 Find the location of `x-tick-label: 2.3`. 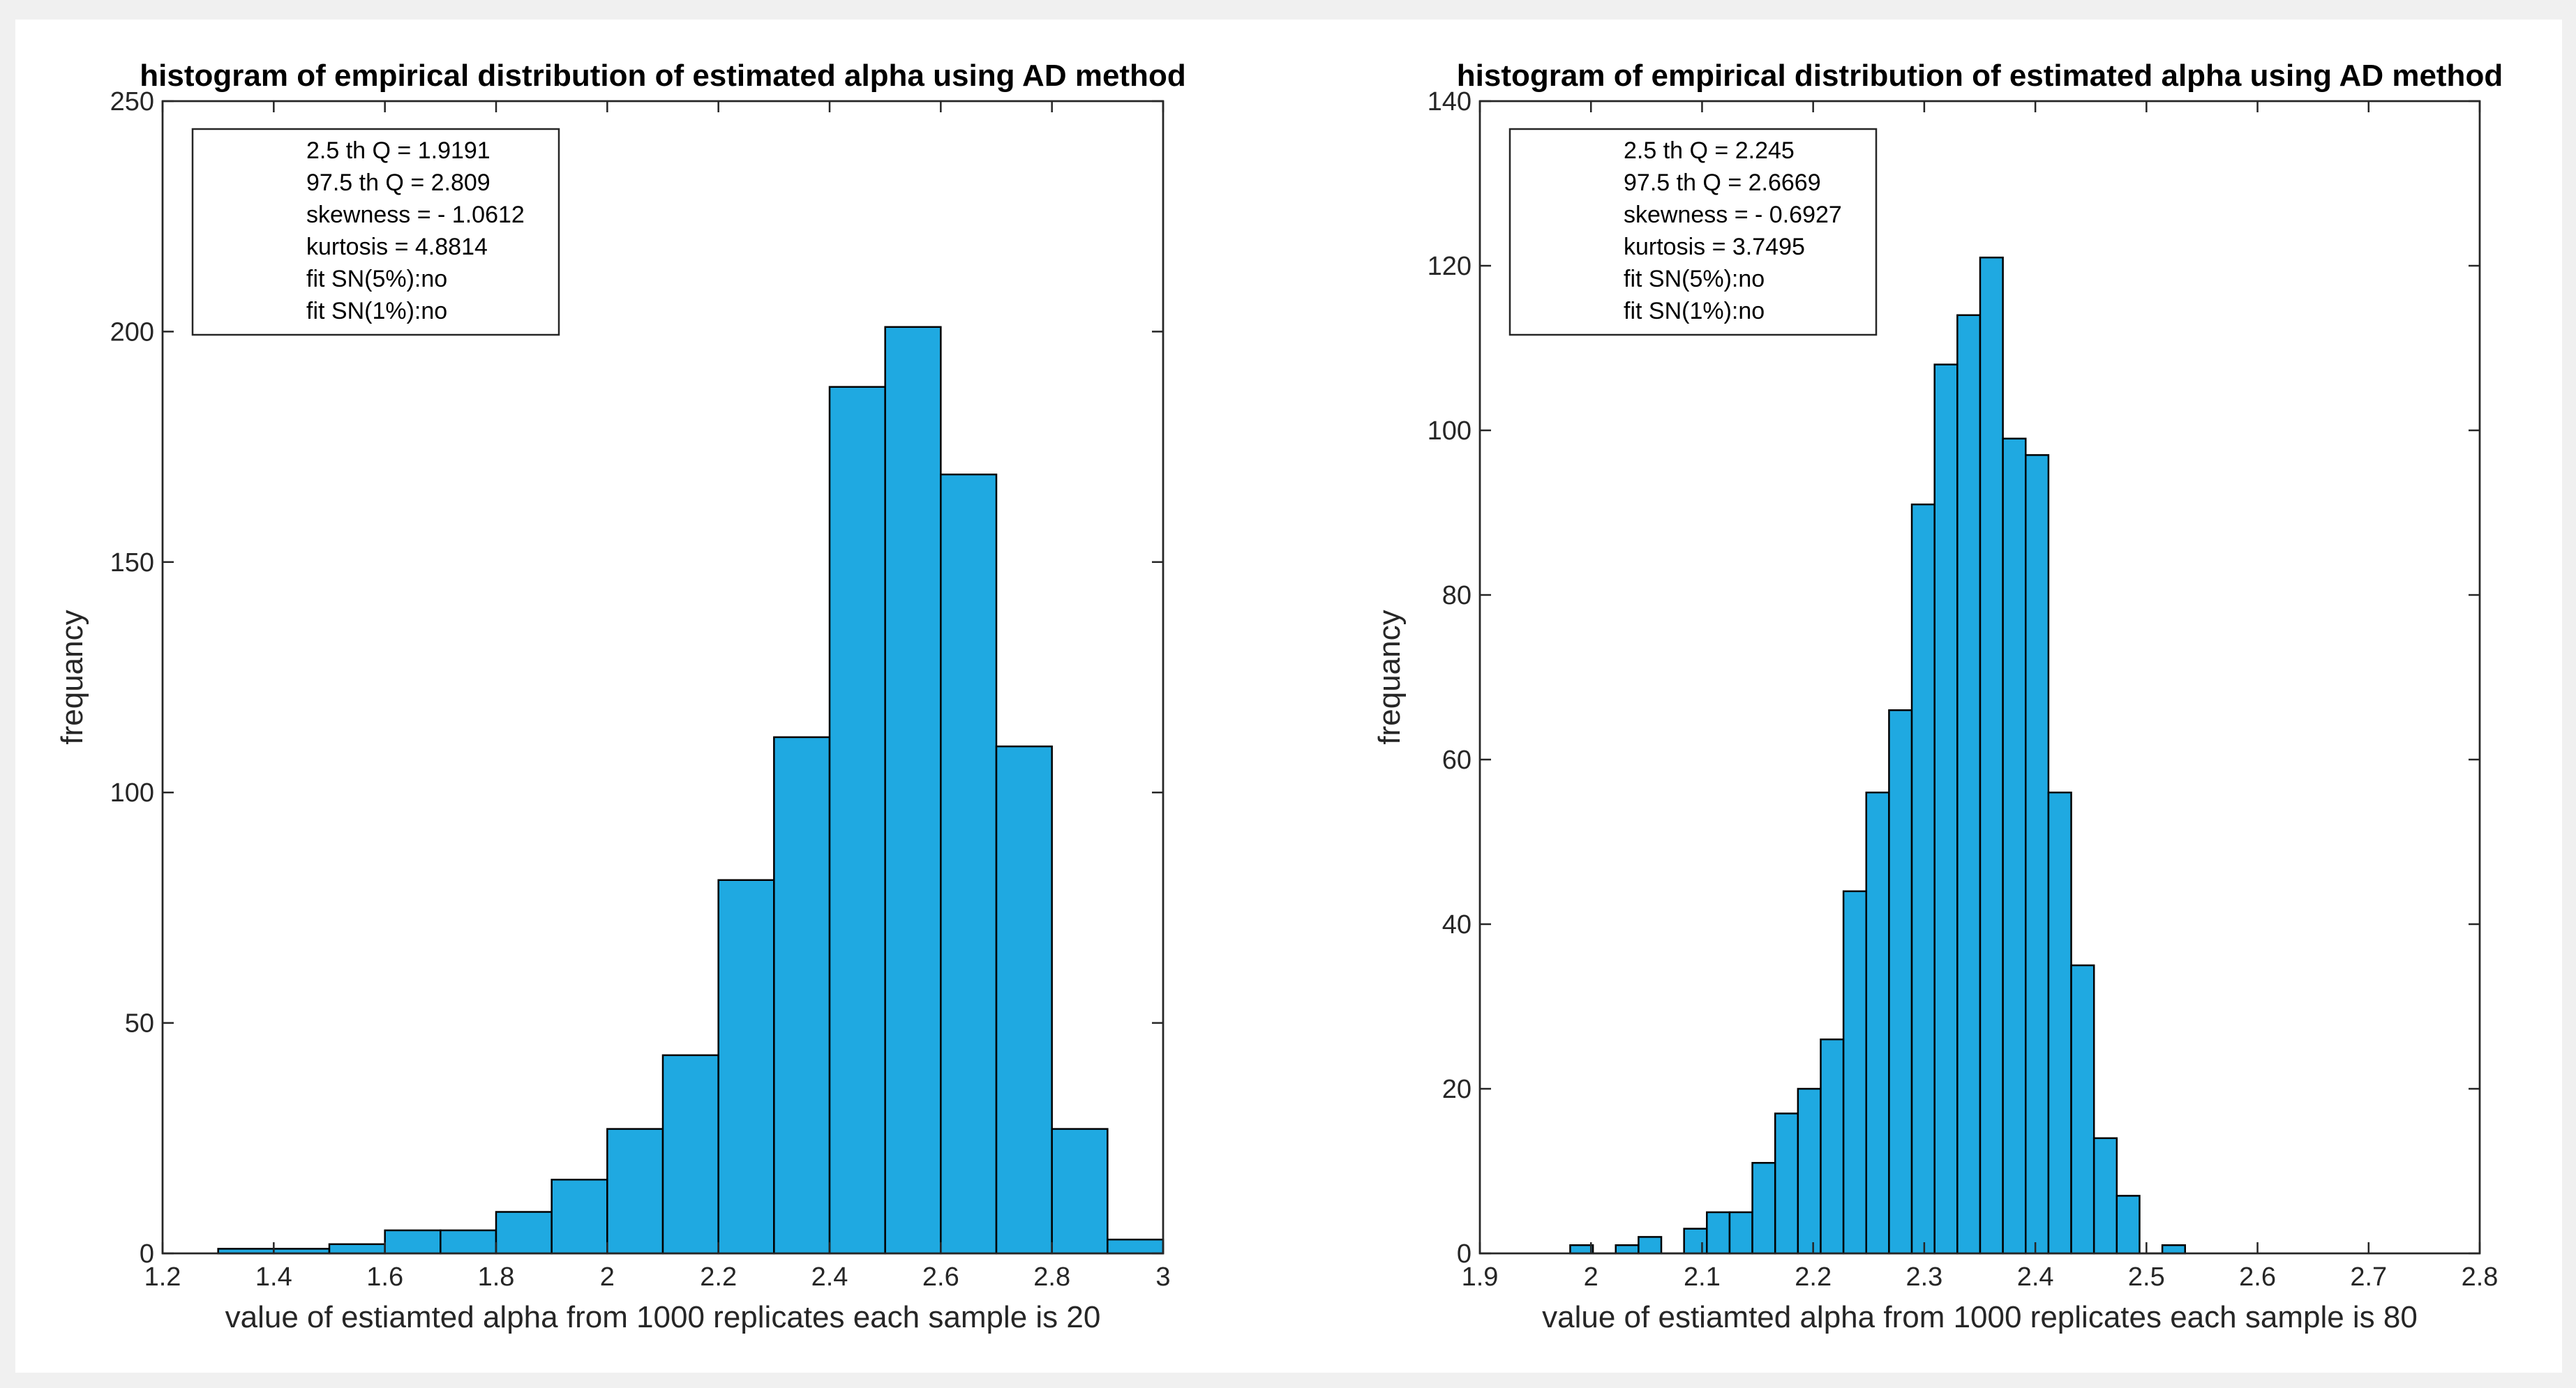

x-tick-label: 2.3 is located at coordinates (1923, 1277).